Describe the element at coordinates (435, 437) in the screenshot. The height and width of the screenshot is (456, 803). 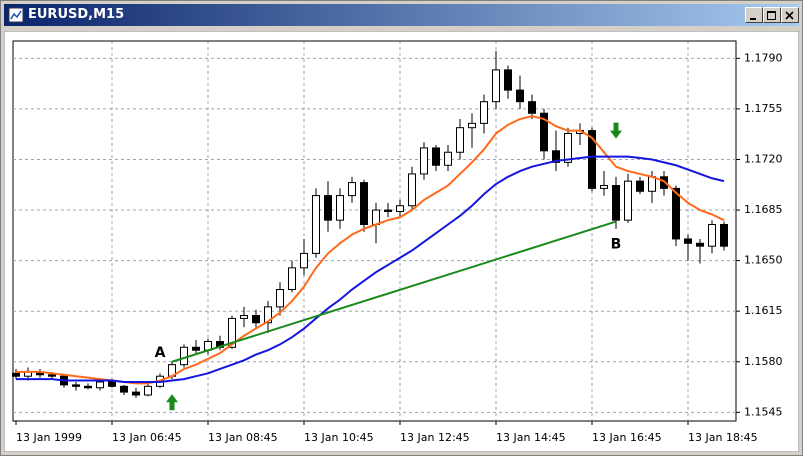
I see `x-tick-label: 13 Jan 12:45` at that location.